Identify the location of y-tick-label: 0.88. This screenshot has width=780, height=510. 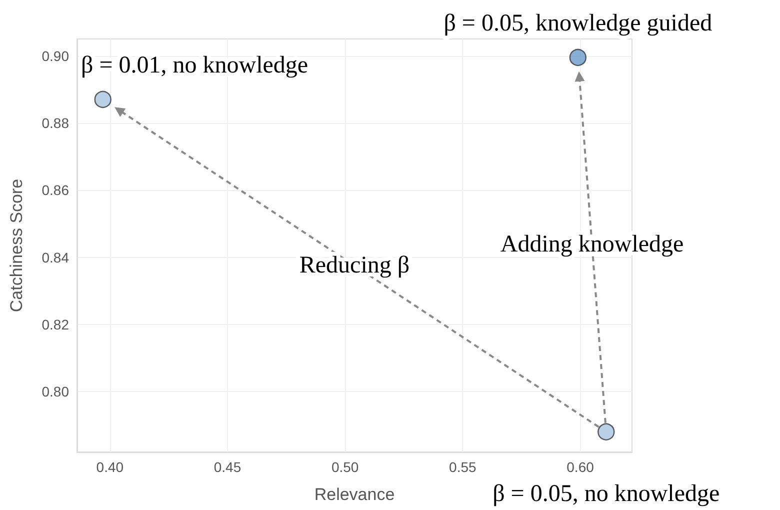
(56, 122).